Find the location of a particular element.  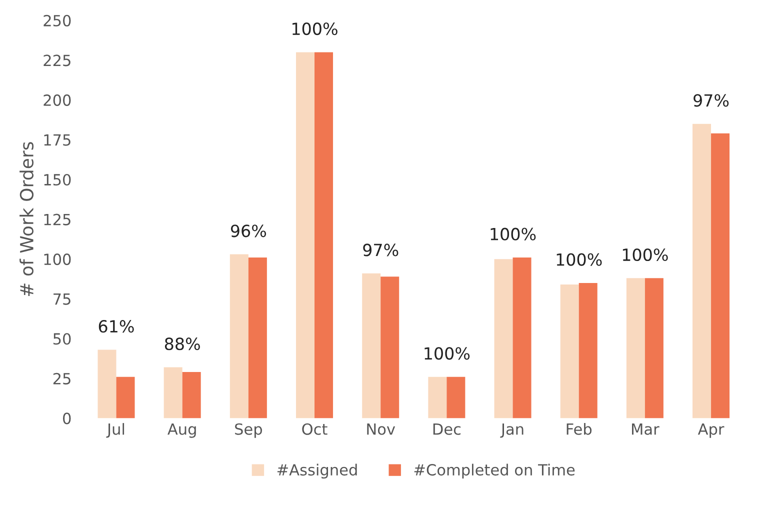

y-tick-label: 0 is located at coordinates (67, 418).